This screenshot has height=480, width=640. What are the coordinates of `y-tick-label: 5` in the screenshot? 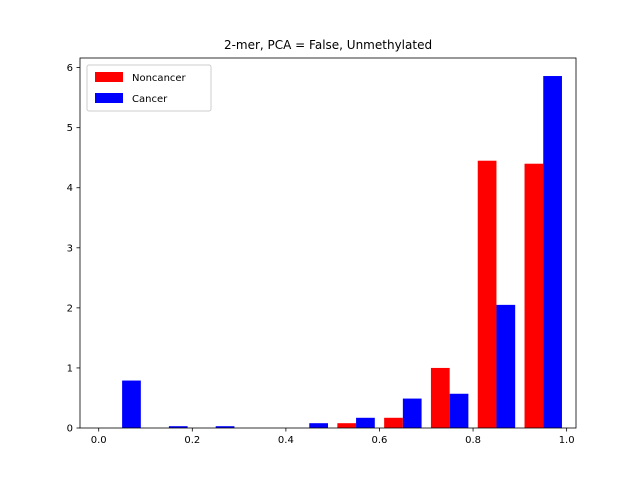 It's located at (70, 128).